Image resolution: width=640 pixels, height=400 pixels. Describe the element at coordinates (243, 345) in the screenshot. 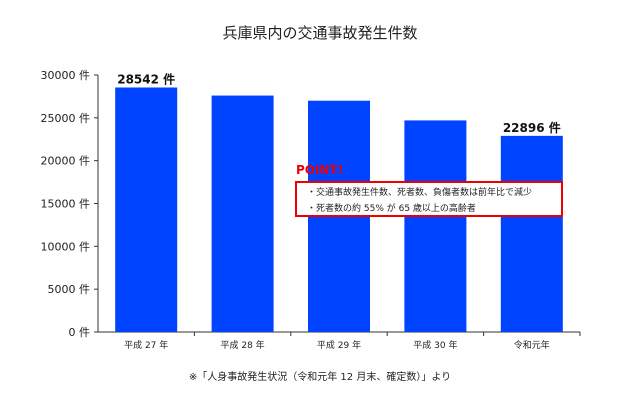

I see `x-tick-label: 平成 28 年` at that location.